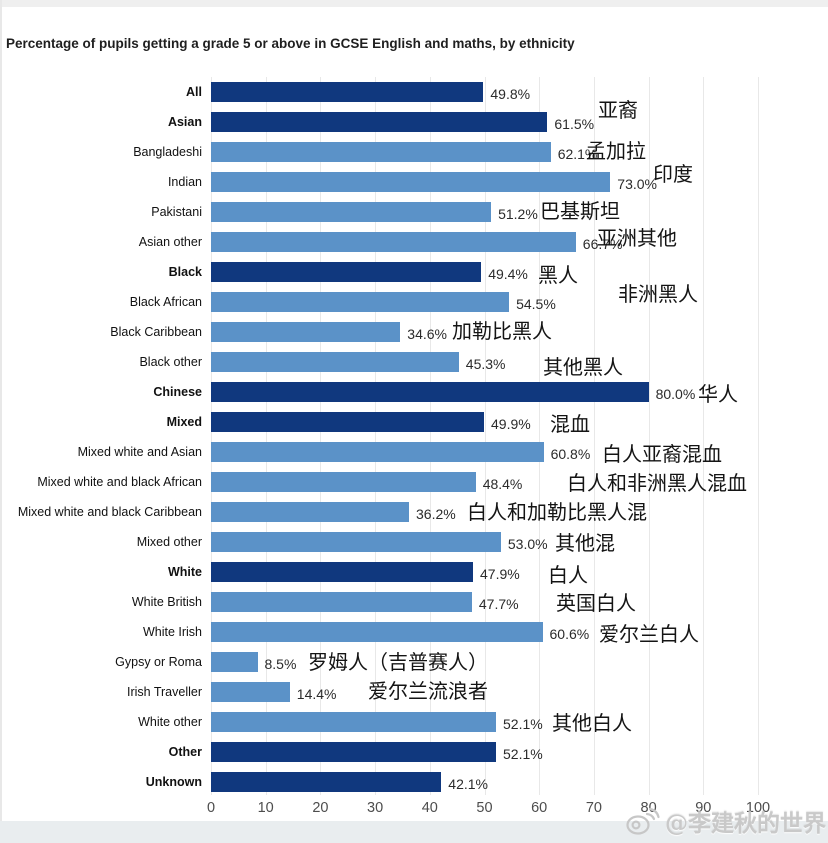 This screenshot has height=843, width=828. Describe the element at coordinates (518, 214) in the screenshot. I see `value-label: 51.2%` at that location.